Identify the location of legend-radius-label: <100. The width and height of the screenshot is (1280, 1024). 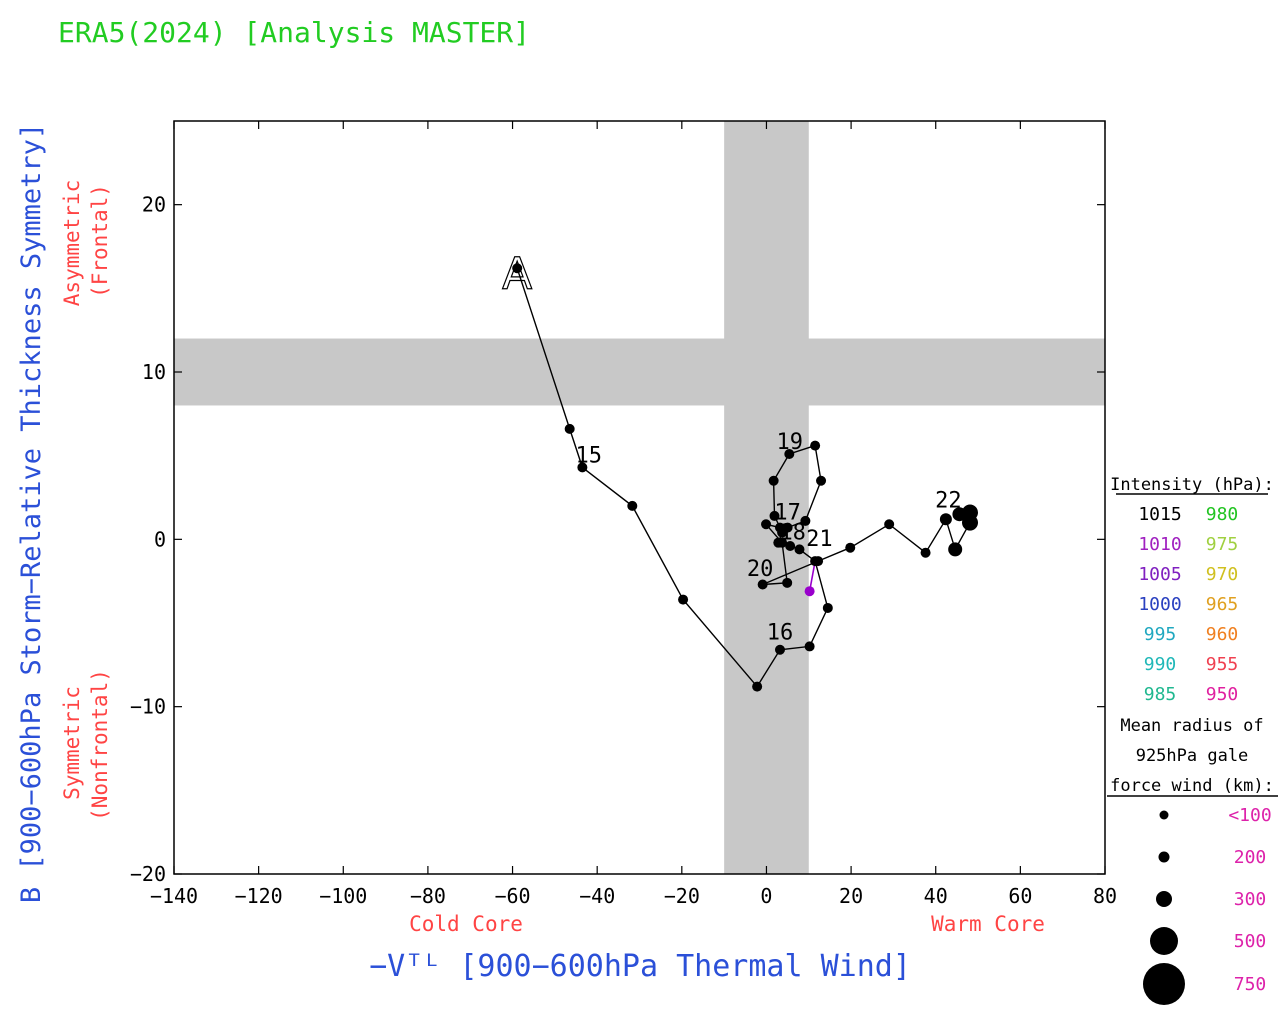
(1249, 815).